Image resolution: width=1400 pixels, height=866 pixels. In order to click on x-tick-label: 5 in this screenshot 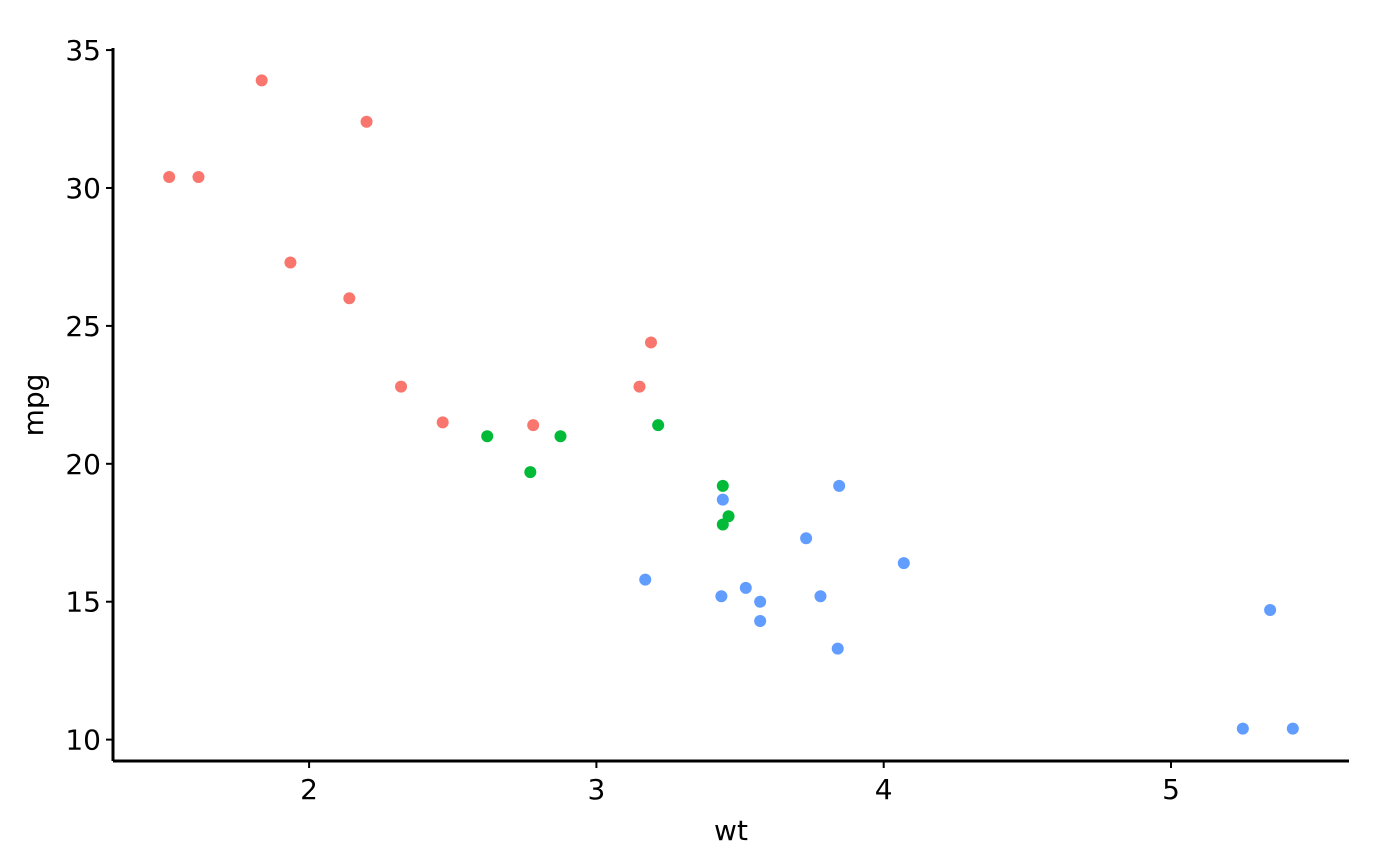, I will do `click(1171, 789)`.